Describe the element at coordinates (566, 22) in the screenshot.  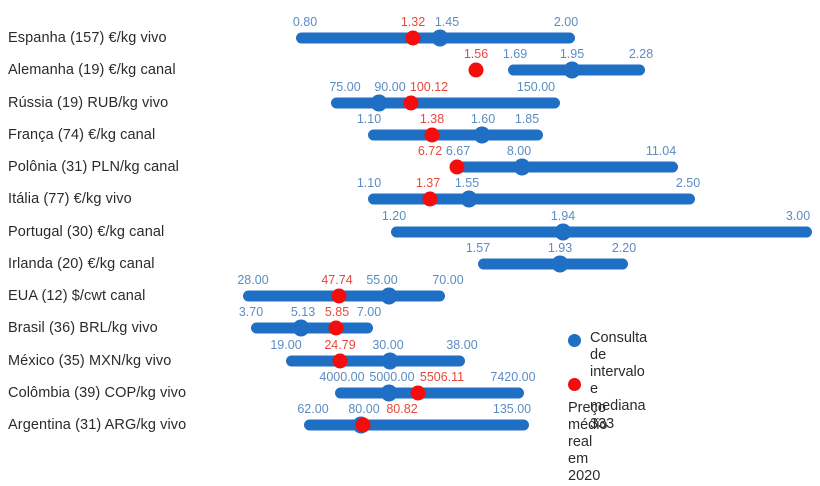
I see `range-max-value: 2.00` at that location.